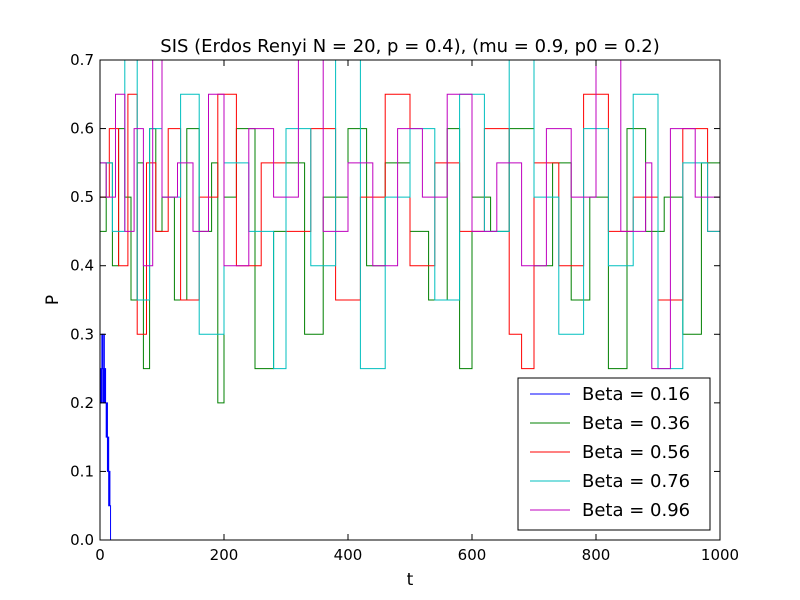 This screenshot has height=600, width=800. I want to click on legend-label-1: Beta = 0.16, so click(636, 394).